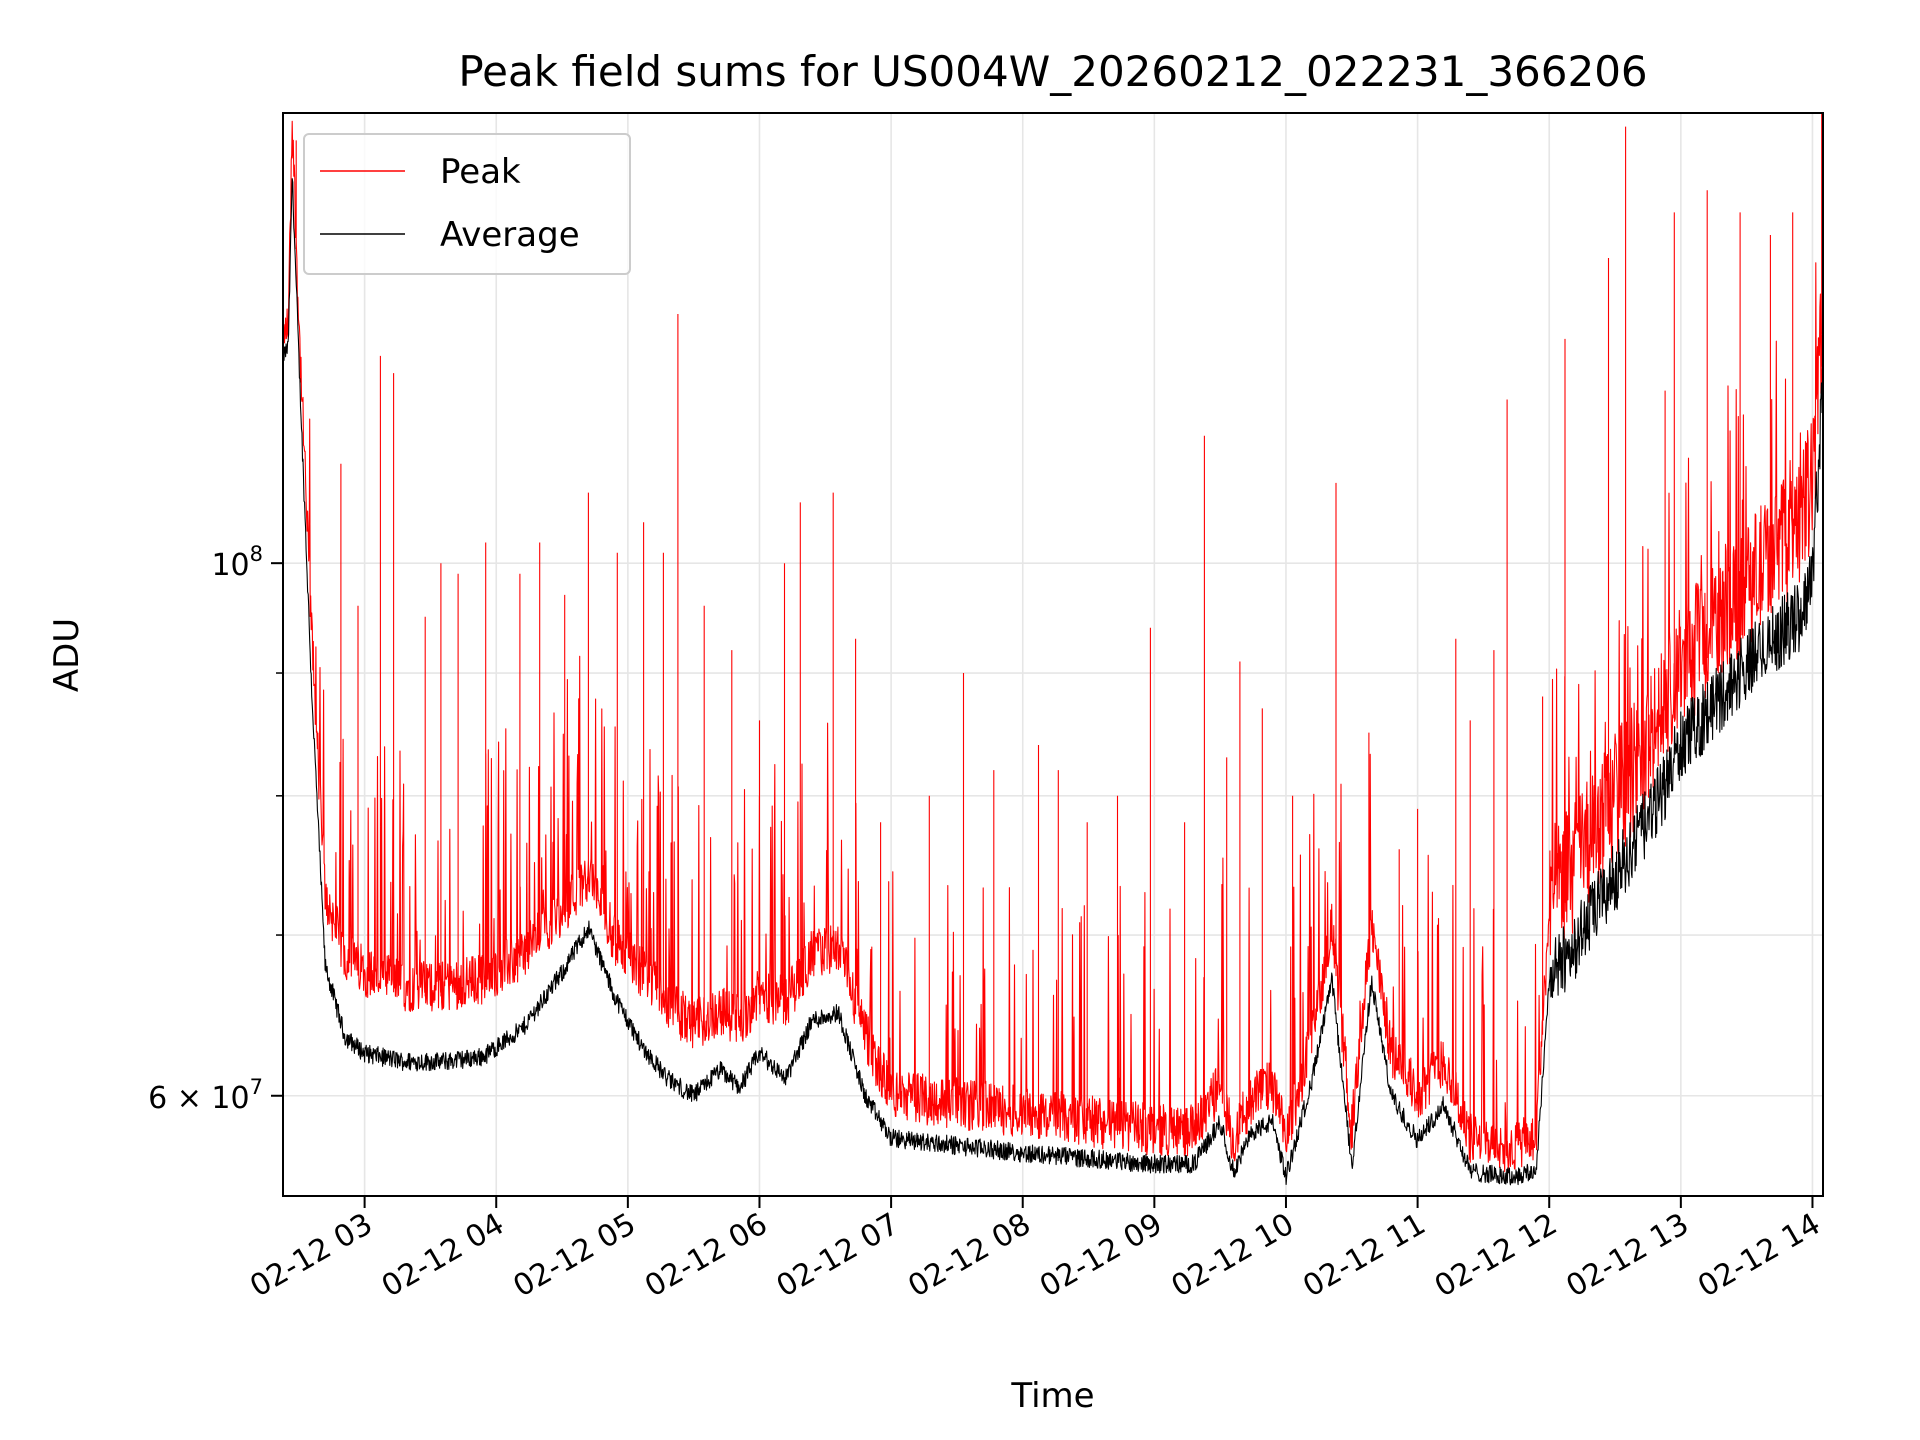  I want to click on legend-label-average: Average, so click(510, 235).